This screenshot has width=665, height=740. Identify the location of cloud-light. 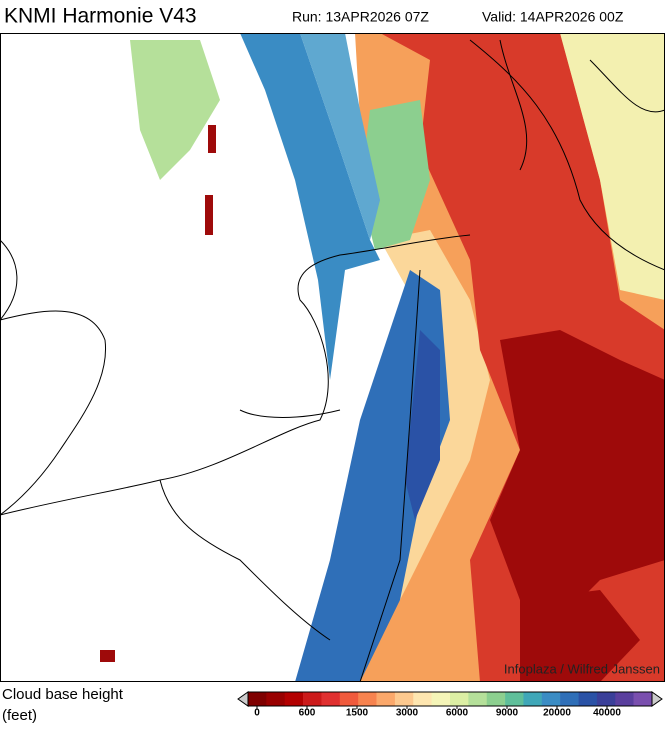
(420, 435).